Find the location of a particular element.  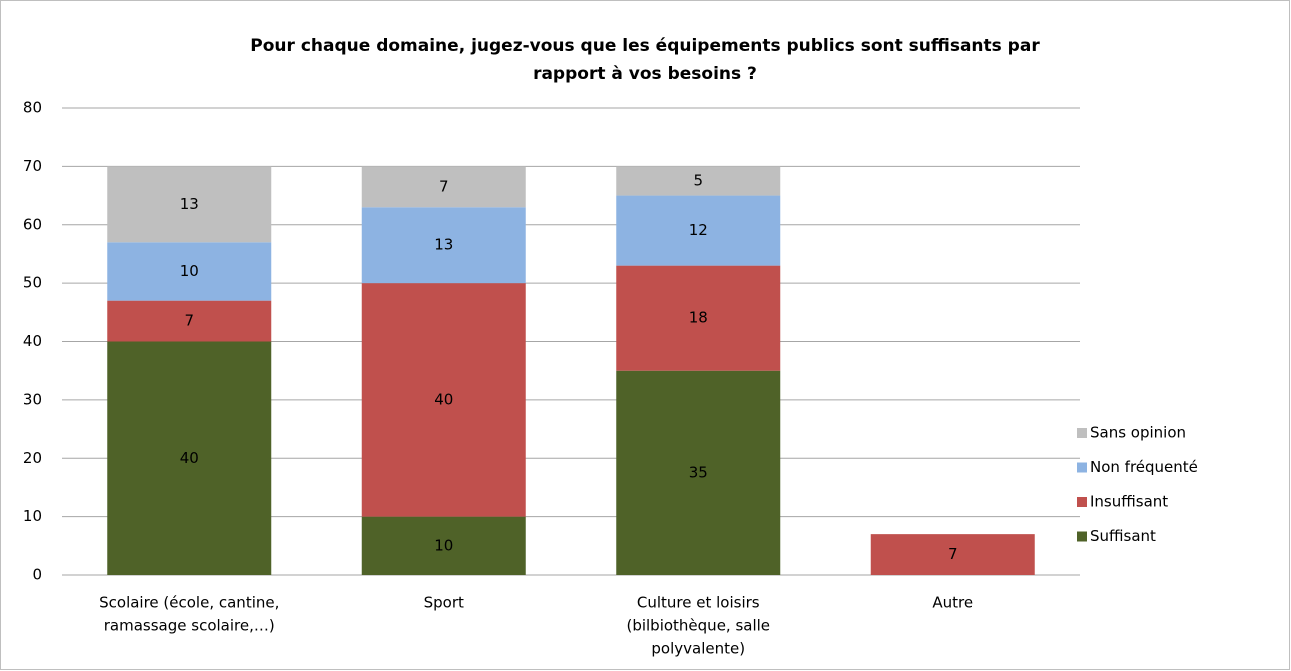

legend-label: Sans opinion is located at coordinates (1138, 433).